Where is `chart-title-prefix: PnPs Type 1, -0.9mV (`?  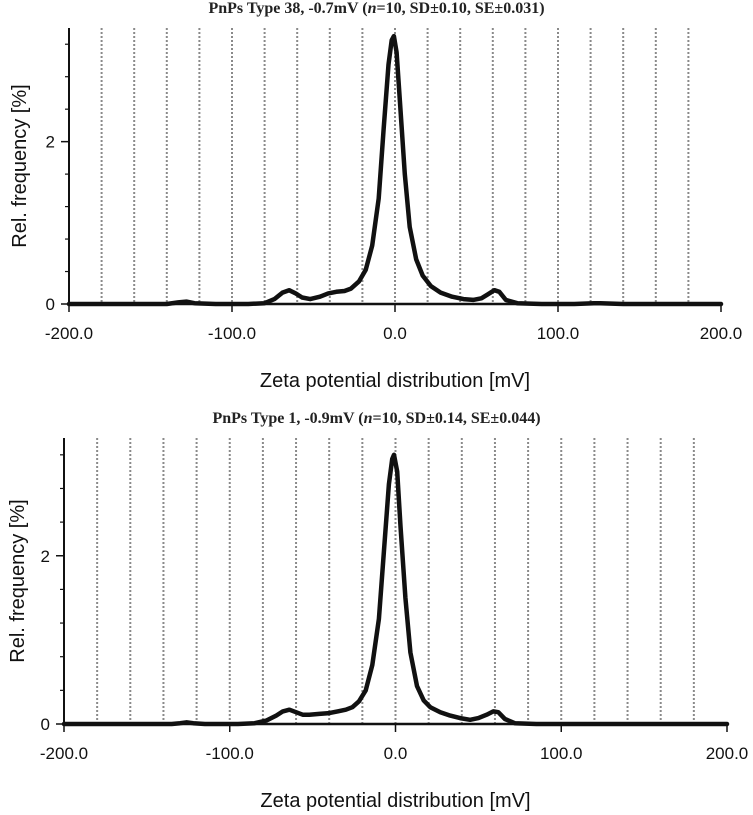
chart-title-prefix: PnPs Type 1, -0.9mV ( is located at coordinates (288, 418).